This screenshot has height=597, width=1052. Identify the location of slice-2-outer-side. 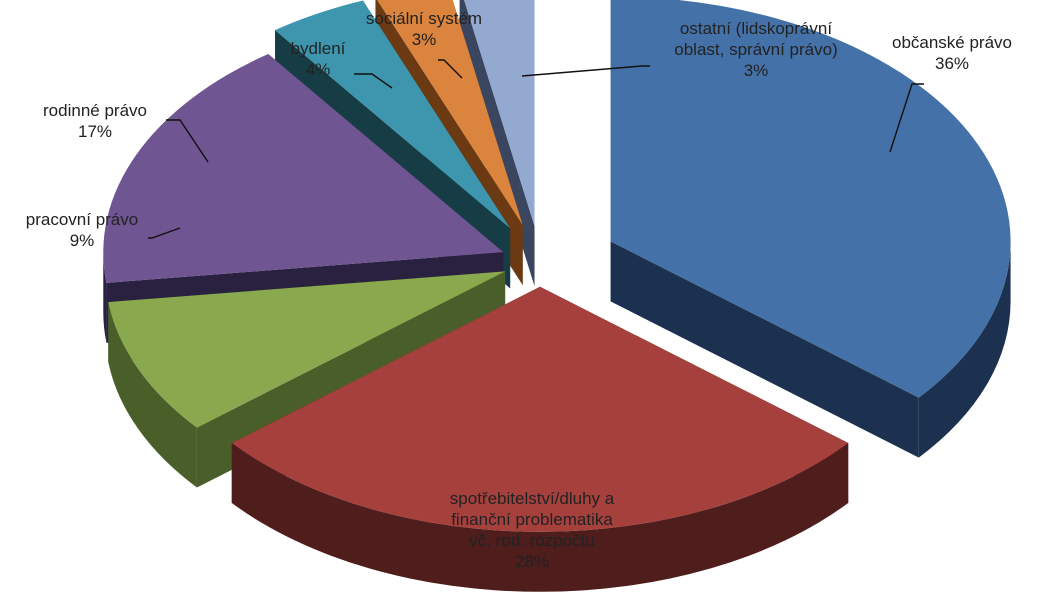
(152, 395).